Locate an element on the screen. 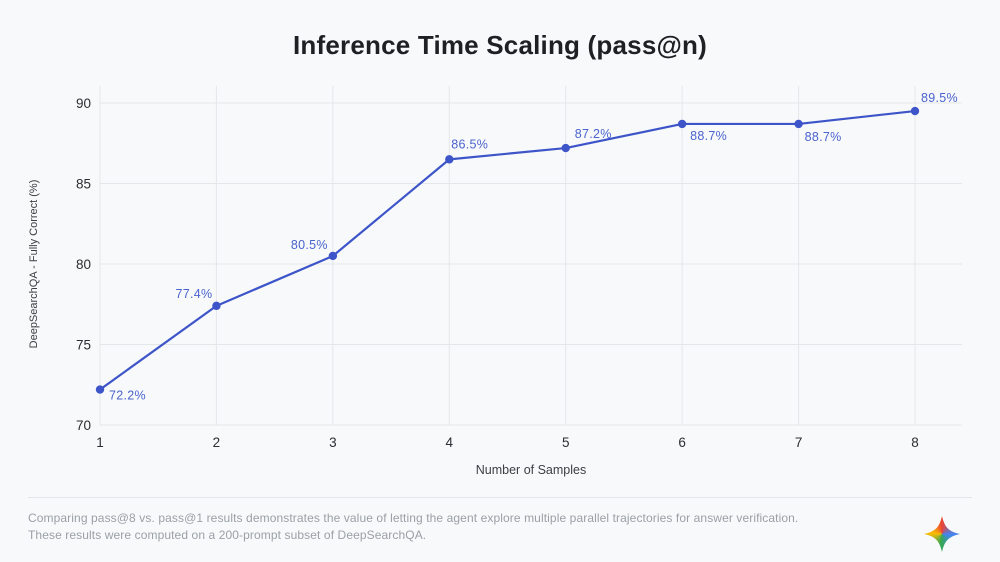  x-tick-label: 2 is located at coordinates (217, 442).